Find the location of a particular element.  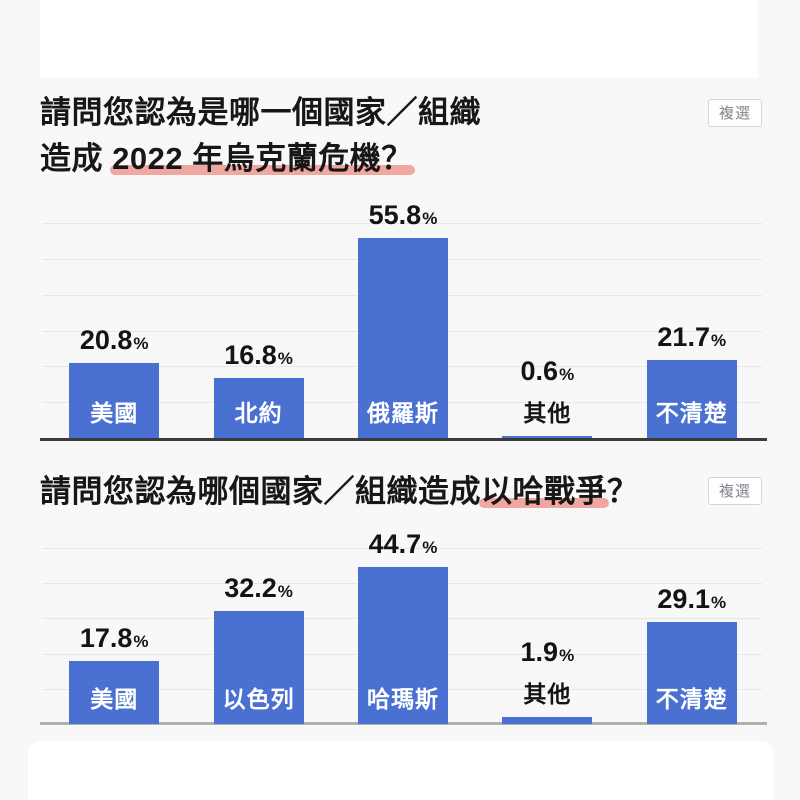

bar: 以色列 is located at coordinates (258, 667).